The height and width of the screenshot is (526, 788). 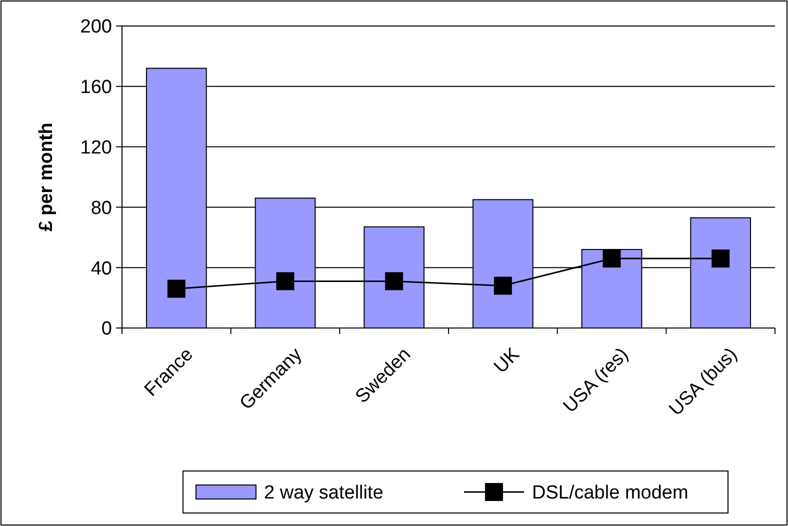 What do you see at coordinates (507, 361) in the screenshot?
I see `x-tick-label: UK` at bounding box center [507, 361].